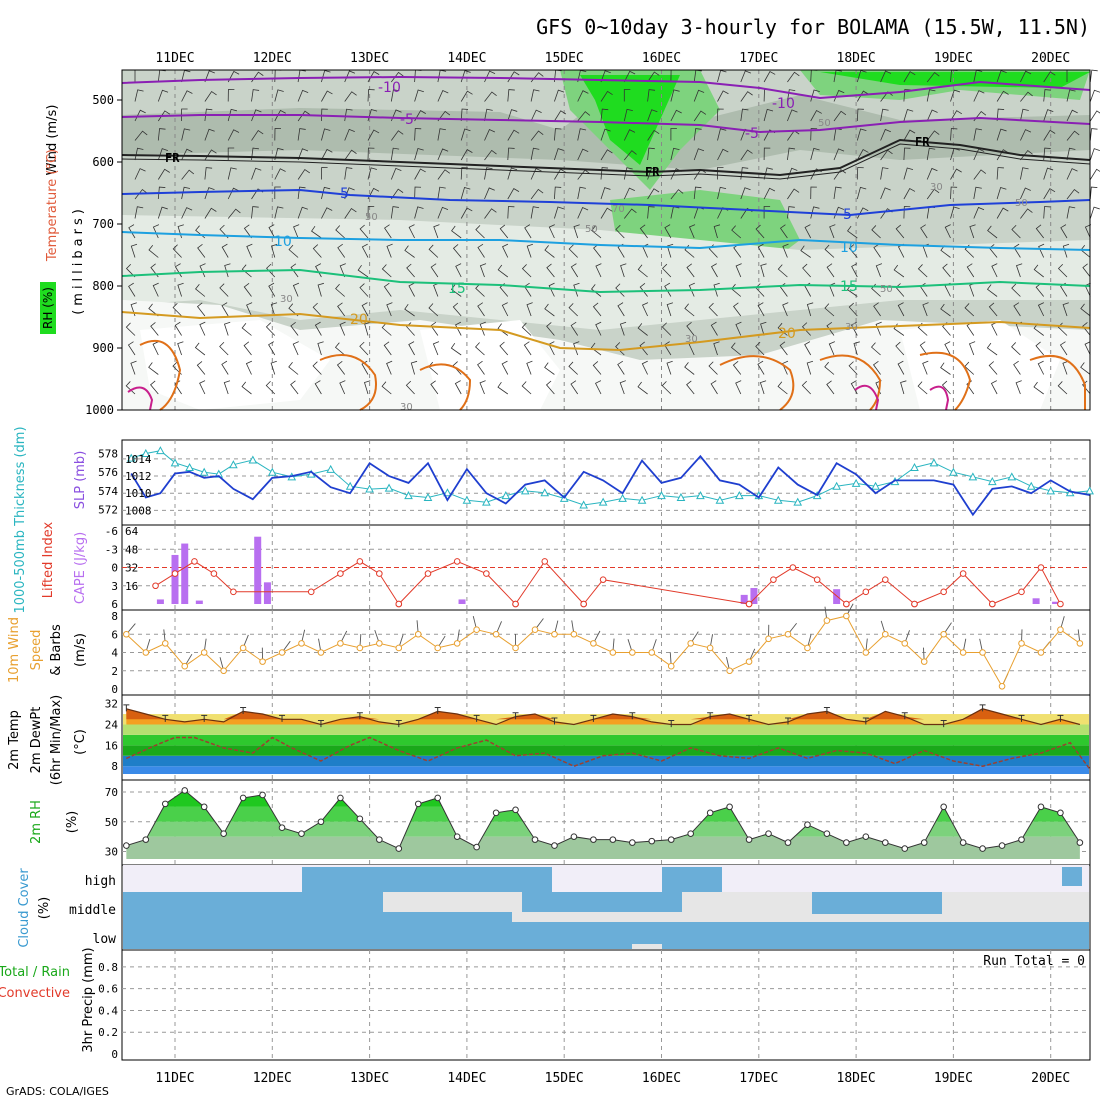 This screenshot has width=1100, height=1100. What do you see at coordinates (849, 248) in the screenshot?
I see `contour-label-10-b: 10` at bounding box center [849, 248].